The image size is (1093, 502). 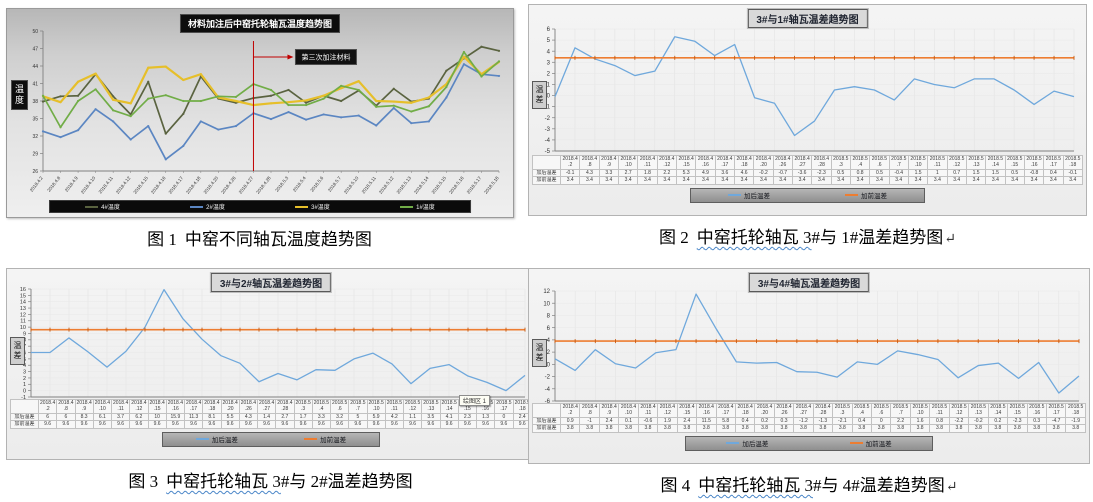 I want to click on svg-text: 2018.4.16, so click(x=158, y=185).